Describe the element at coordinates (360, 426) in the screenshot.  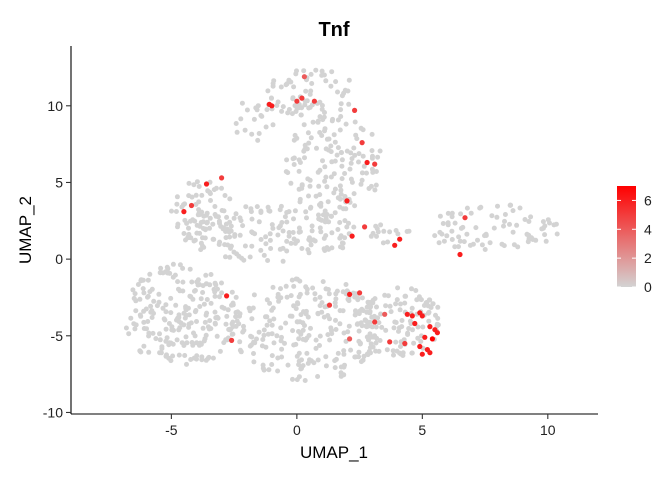
I see `x-axis-ticks: -5 0 5 10` at that location.